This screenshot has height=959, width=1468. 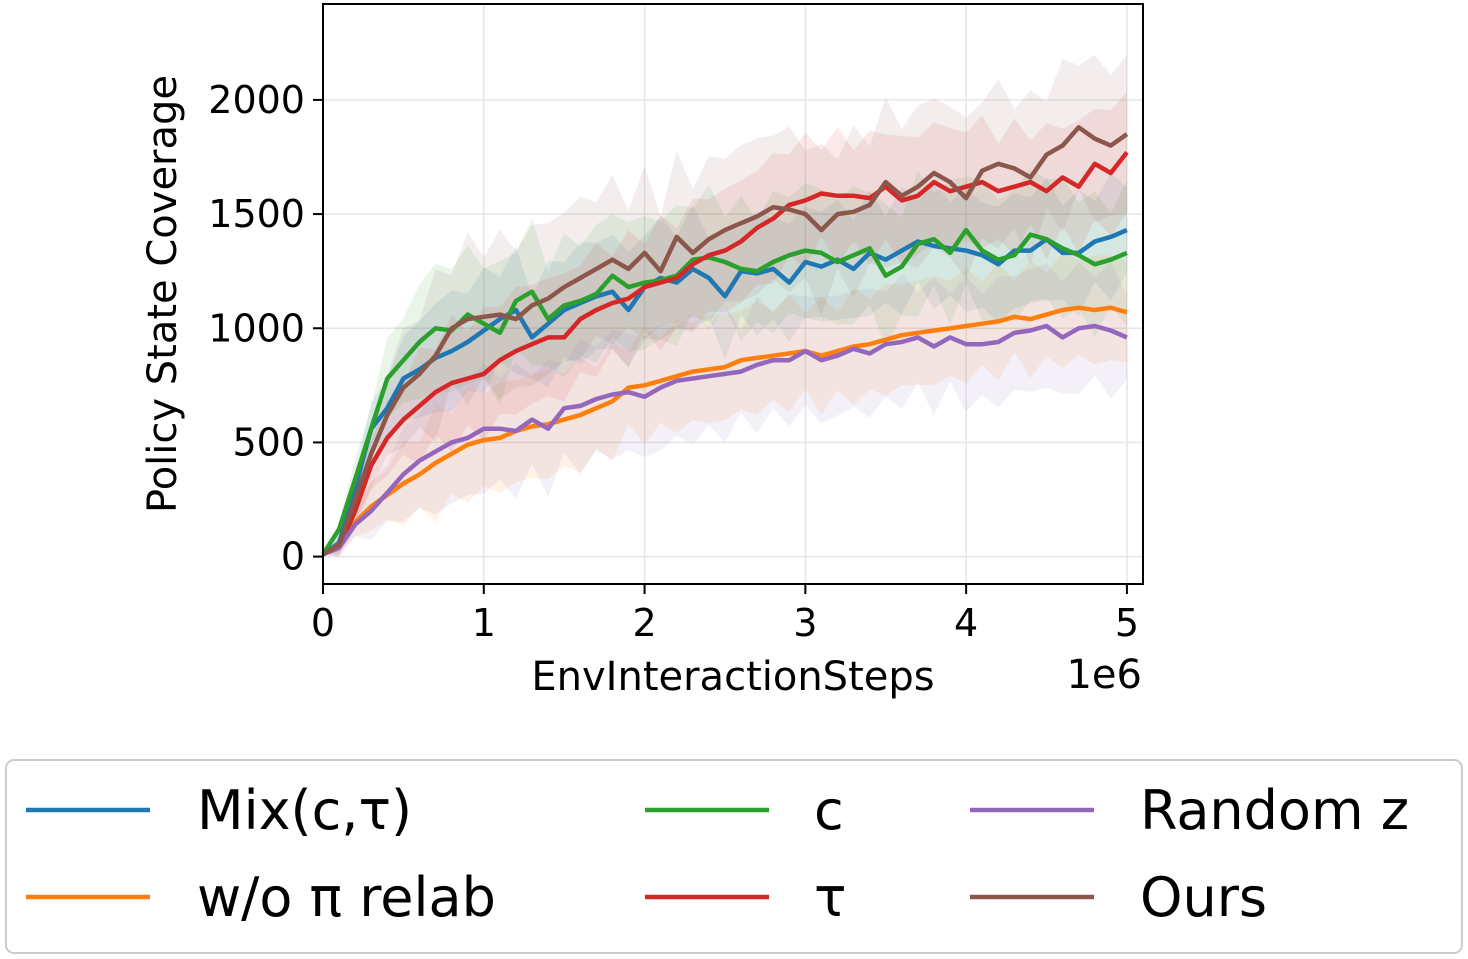 What do you see at coordinates (1203, 897) in the screenshot?
I see `legend-label-5: Ours` at bounding box center [1203, 897].